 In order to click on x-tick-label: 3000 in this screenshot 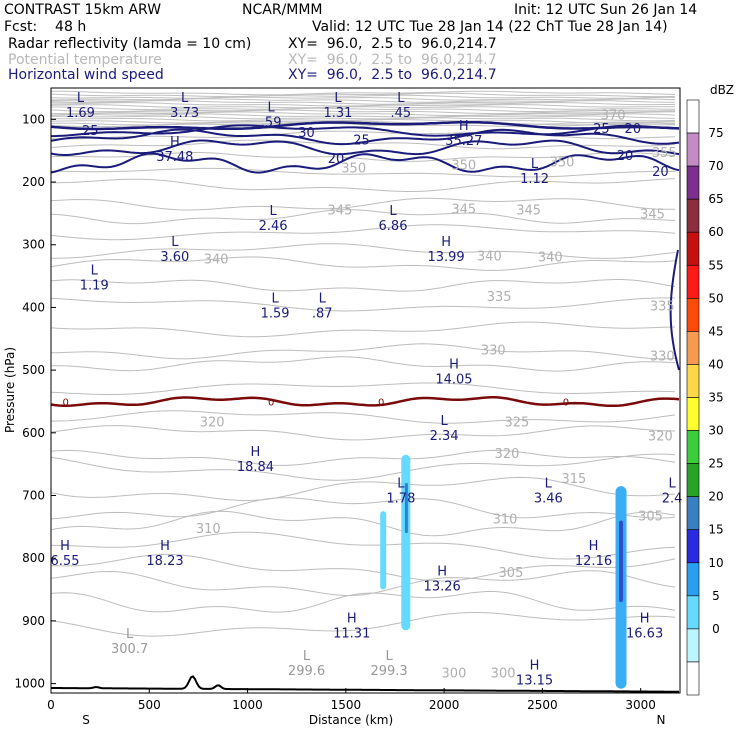, I will do `click(640, 705)`.